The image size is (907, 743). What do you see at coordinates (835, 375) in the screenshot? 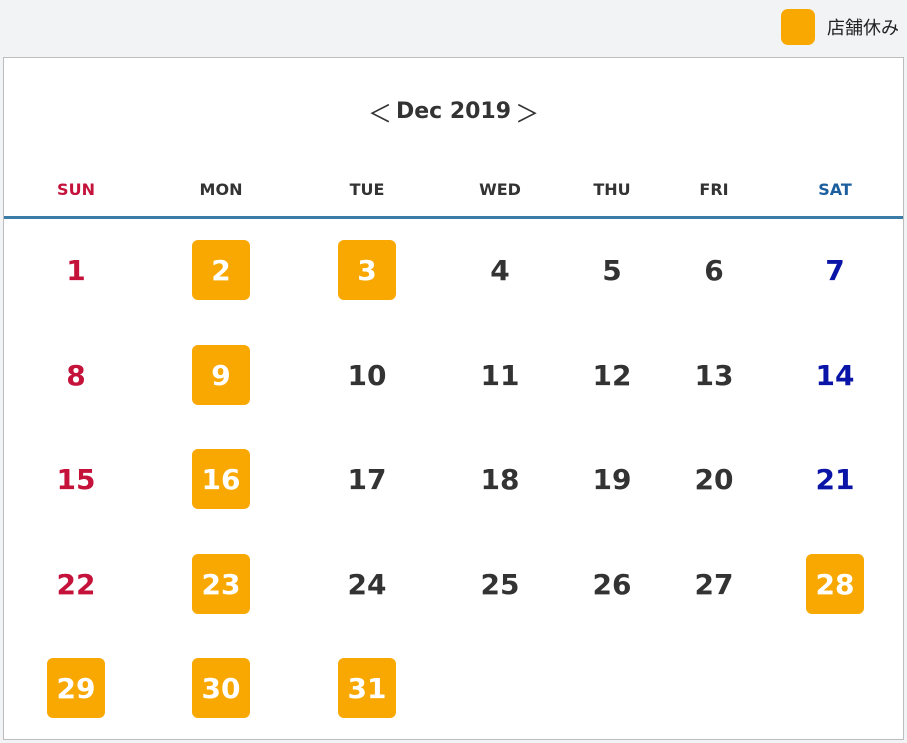
I see `calendar-day: 14` at bounding box center [835, 375].